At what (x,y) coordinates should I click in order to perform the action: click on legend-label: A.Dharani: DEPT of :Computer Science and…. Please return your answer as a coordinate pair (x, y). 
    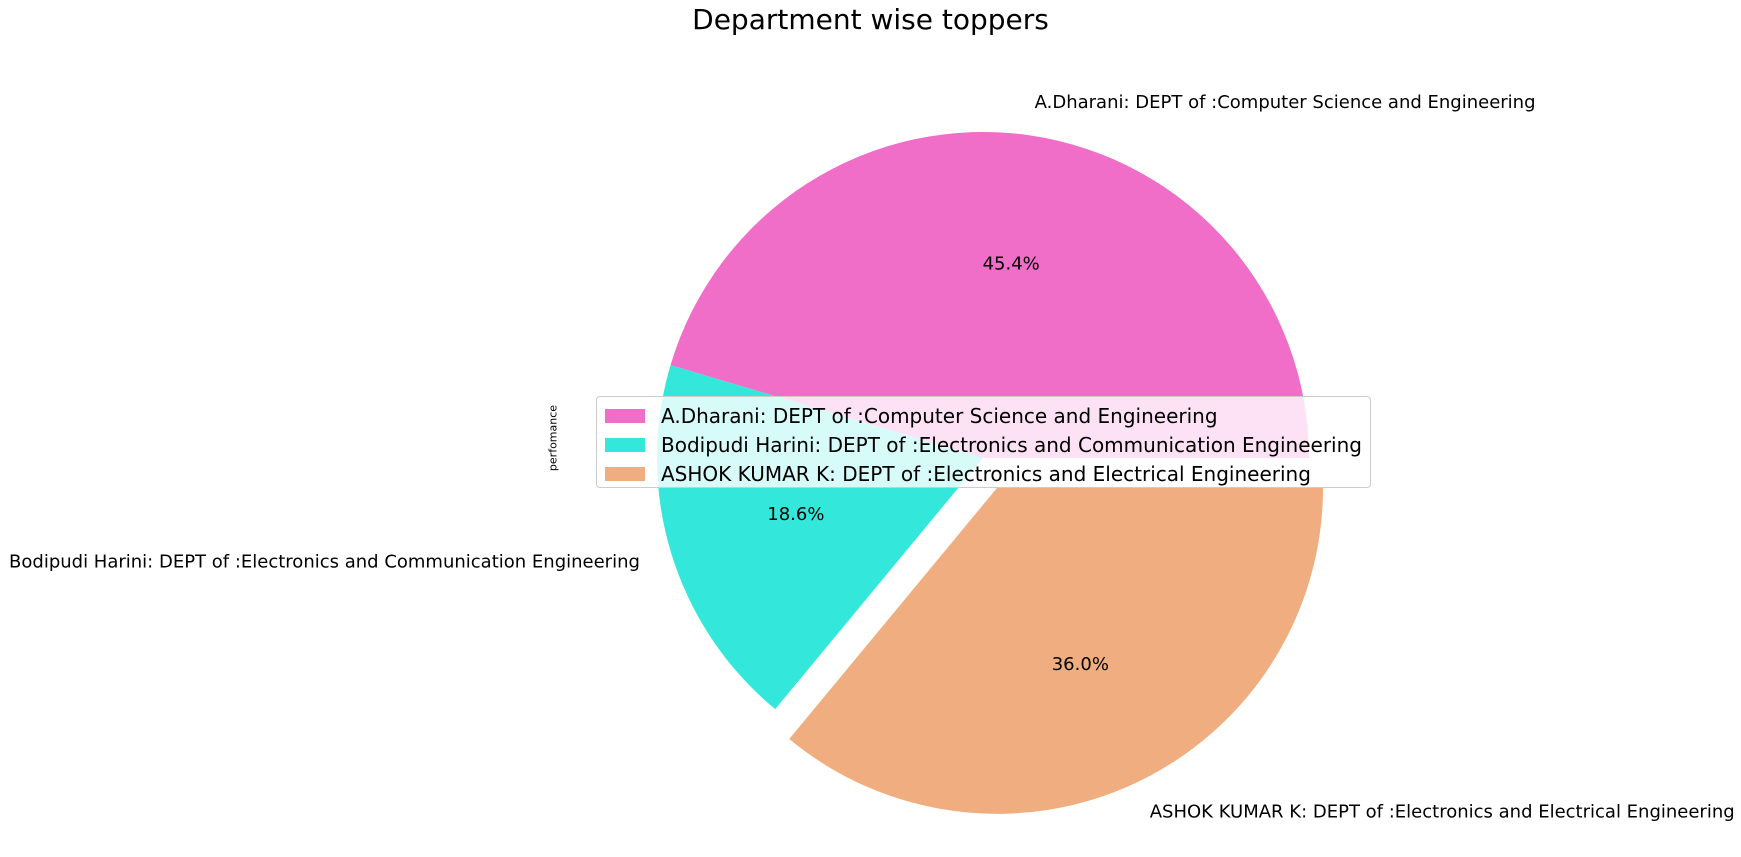
    Looking at the image, I should click on (939, 415).